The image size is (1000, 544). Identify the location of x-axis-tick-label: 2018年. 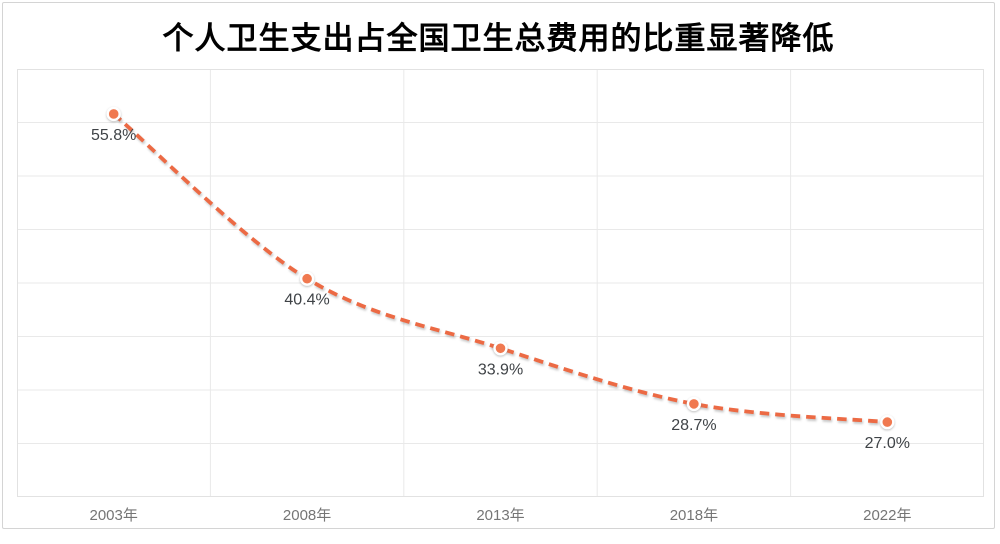
(694, 515).